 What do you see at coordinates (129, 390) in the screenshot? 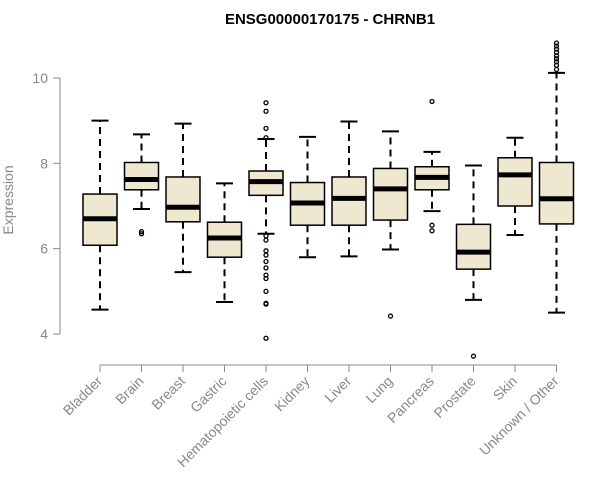
I see `x-tick-label: Brain` at bounding box center [129, 390].